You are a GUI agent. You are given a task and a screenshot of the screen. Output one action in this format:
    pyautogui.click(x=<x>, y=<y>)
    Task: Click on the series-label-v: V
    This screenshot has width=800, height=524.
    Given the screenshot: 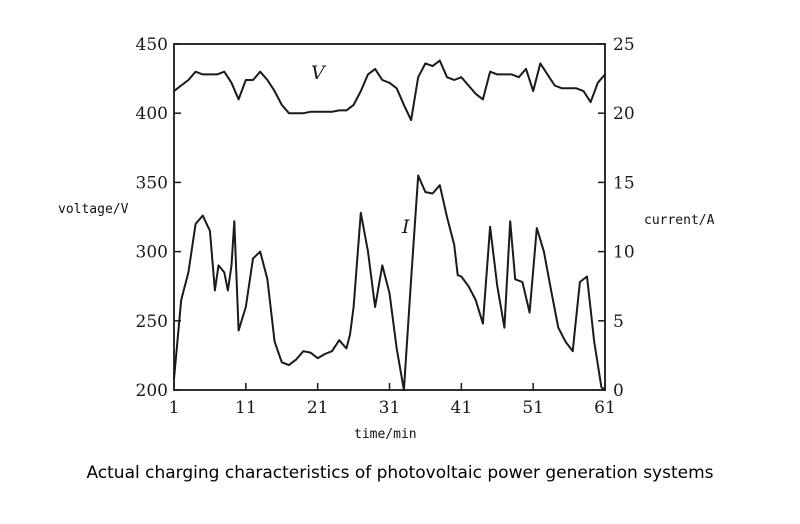 What is the action you would take?
    pyautogui.click(x=319, y=73)
    